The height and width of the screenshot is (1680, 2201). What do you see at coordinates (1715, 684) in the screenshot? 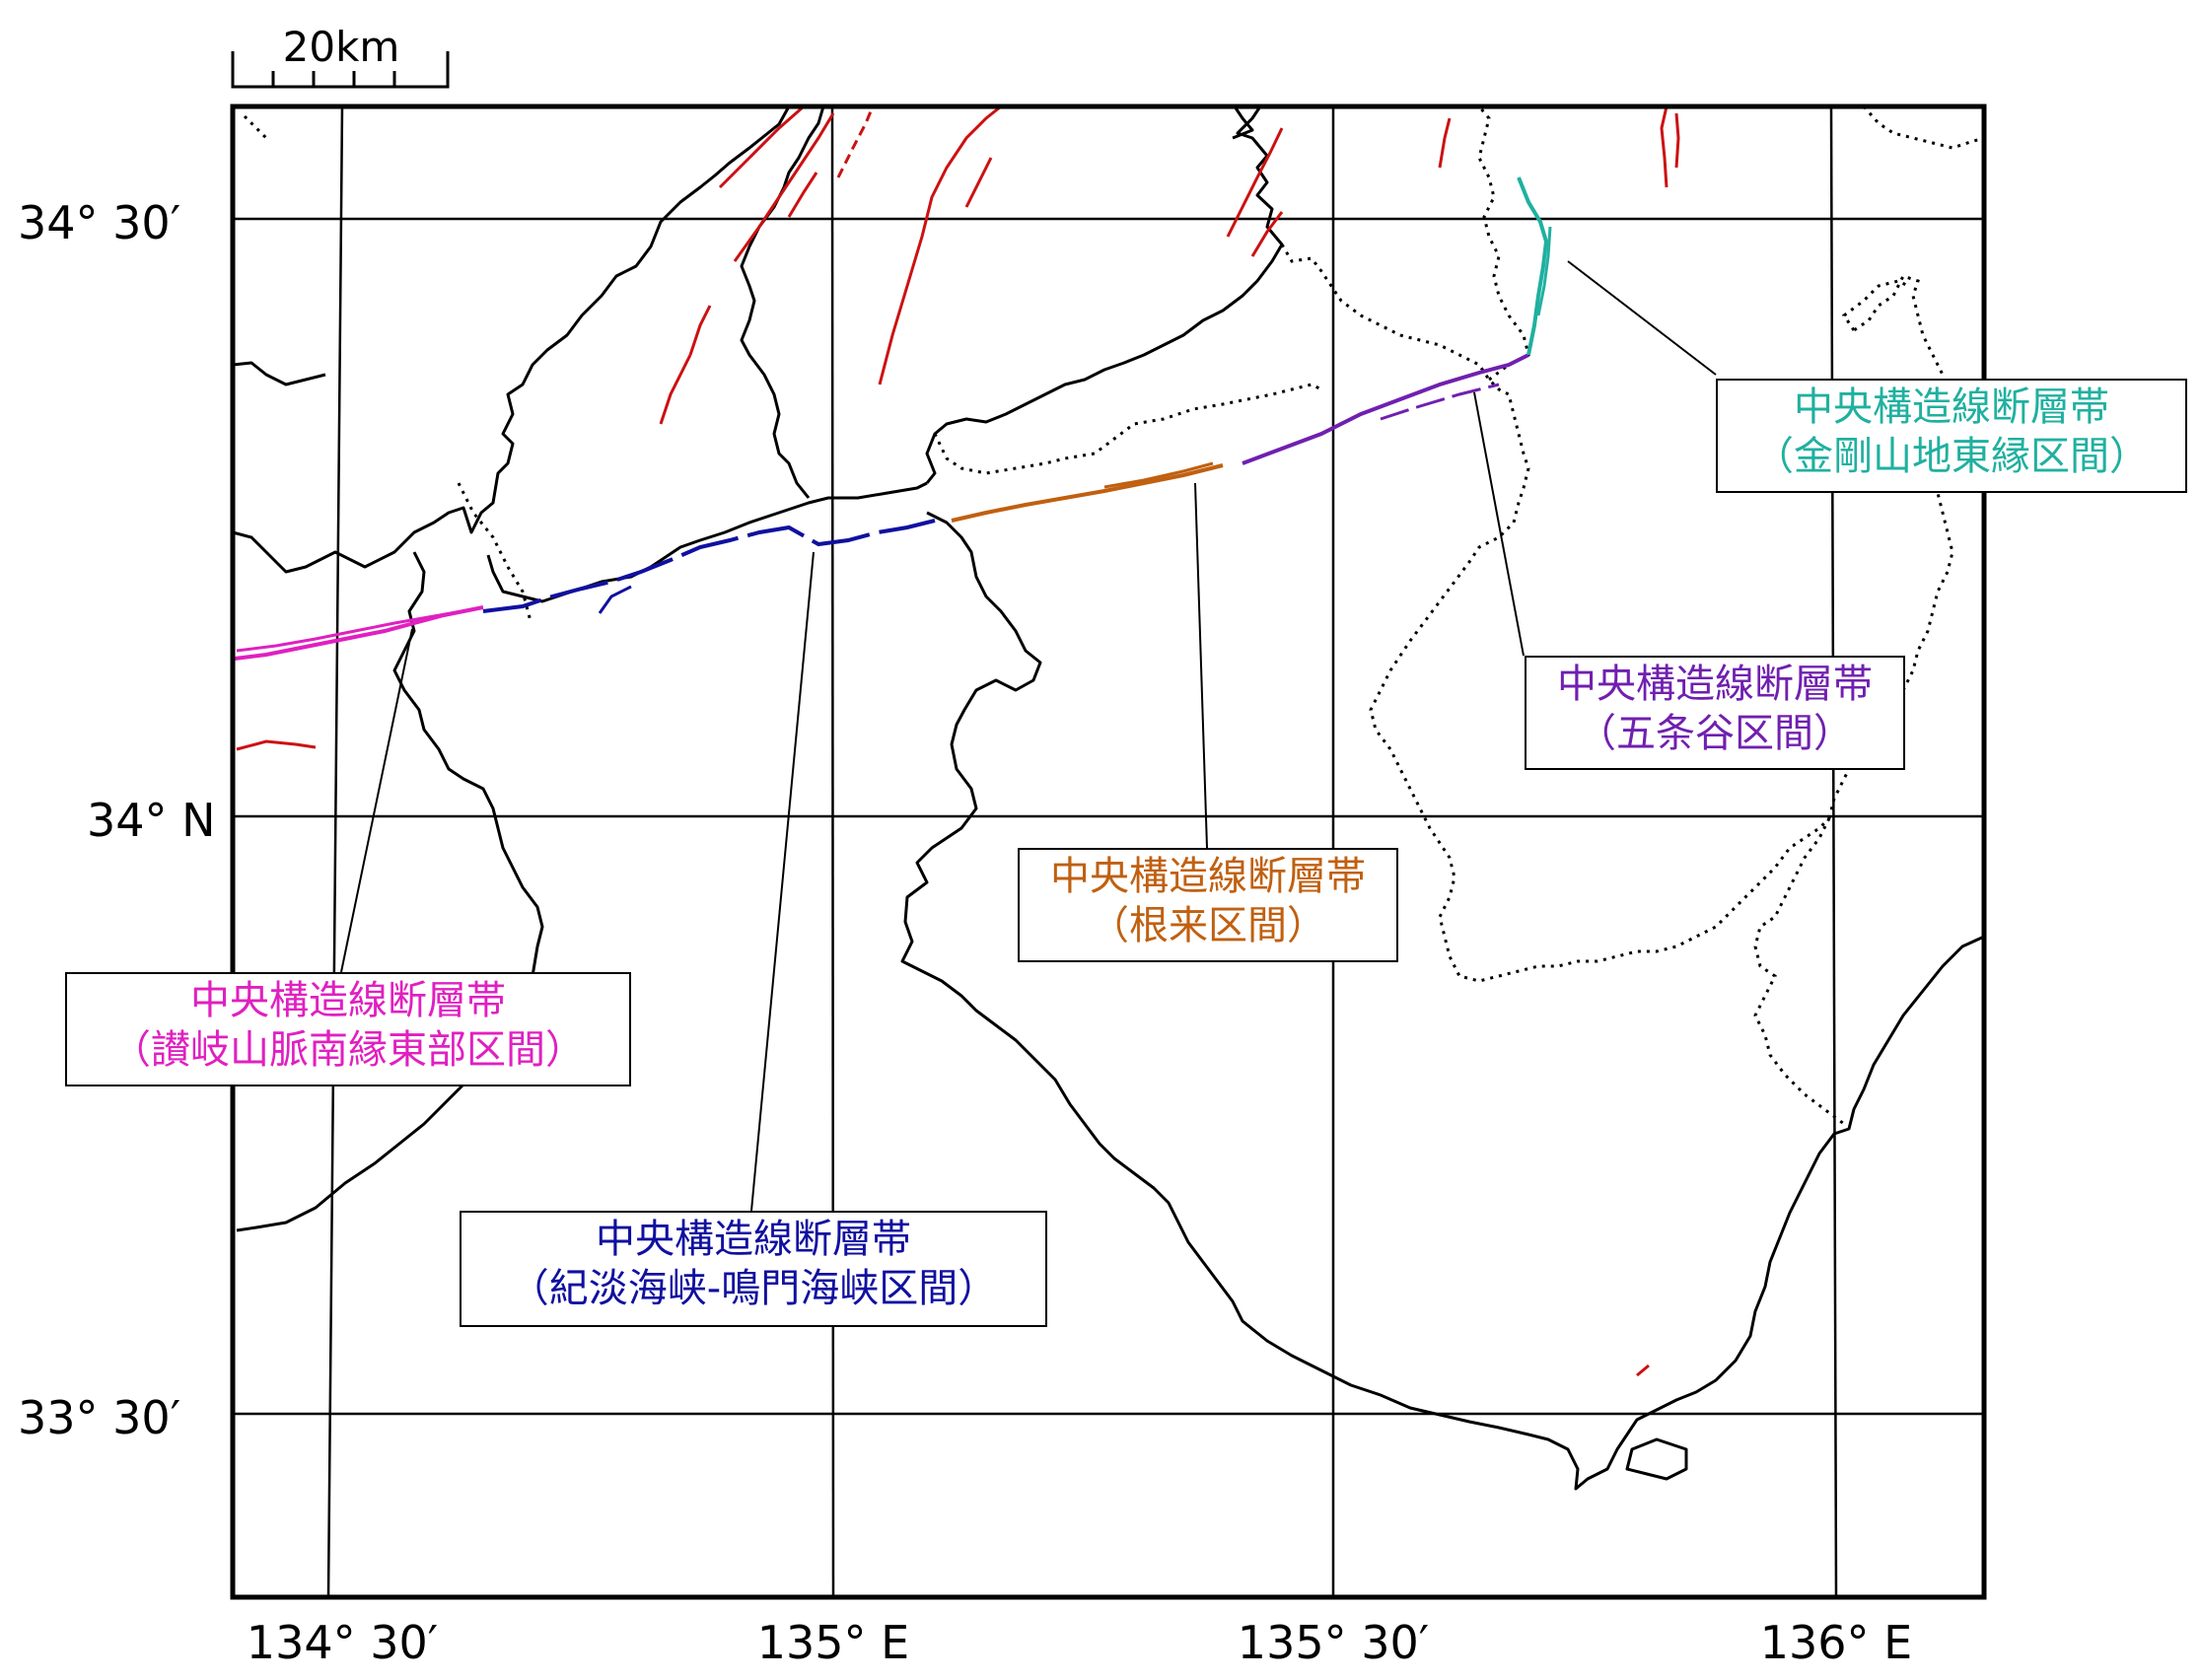
I see `label-gojodani-name: 中央構造線断層帯` at bounding box center [1715, 684].